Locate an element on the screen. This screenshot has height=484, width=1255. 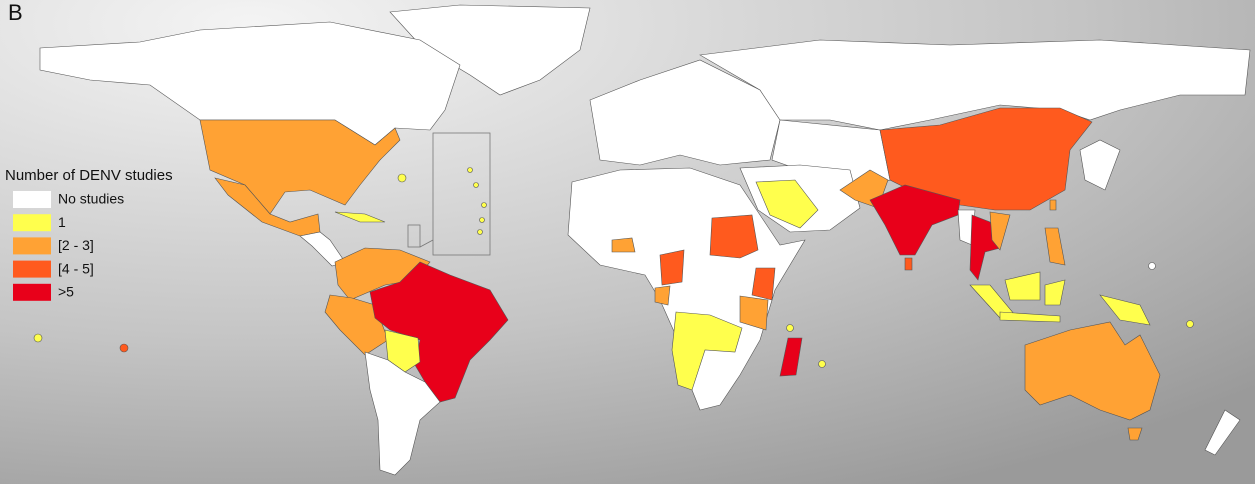
taiwan is located at coordinates (1053, 205).